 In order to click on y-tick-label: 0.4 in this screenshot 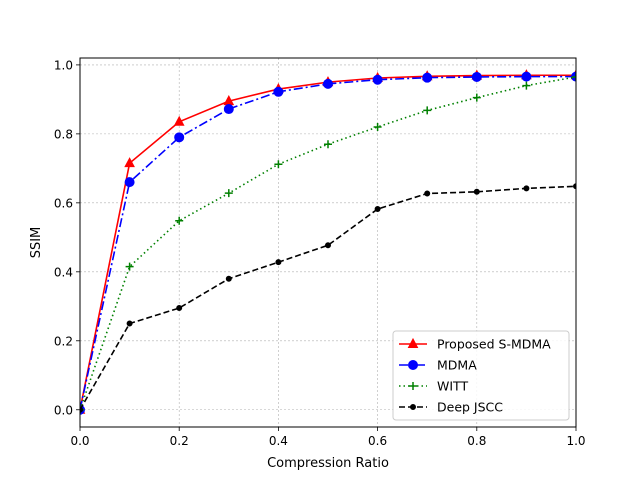, I will do `click(63, 272)`.